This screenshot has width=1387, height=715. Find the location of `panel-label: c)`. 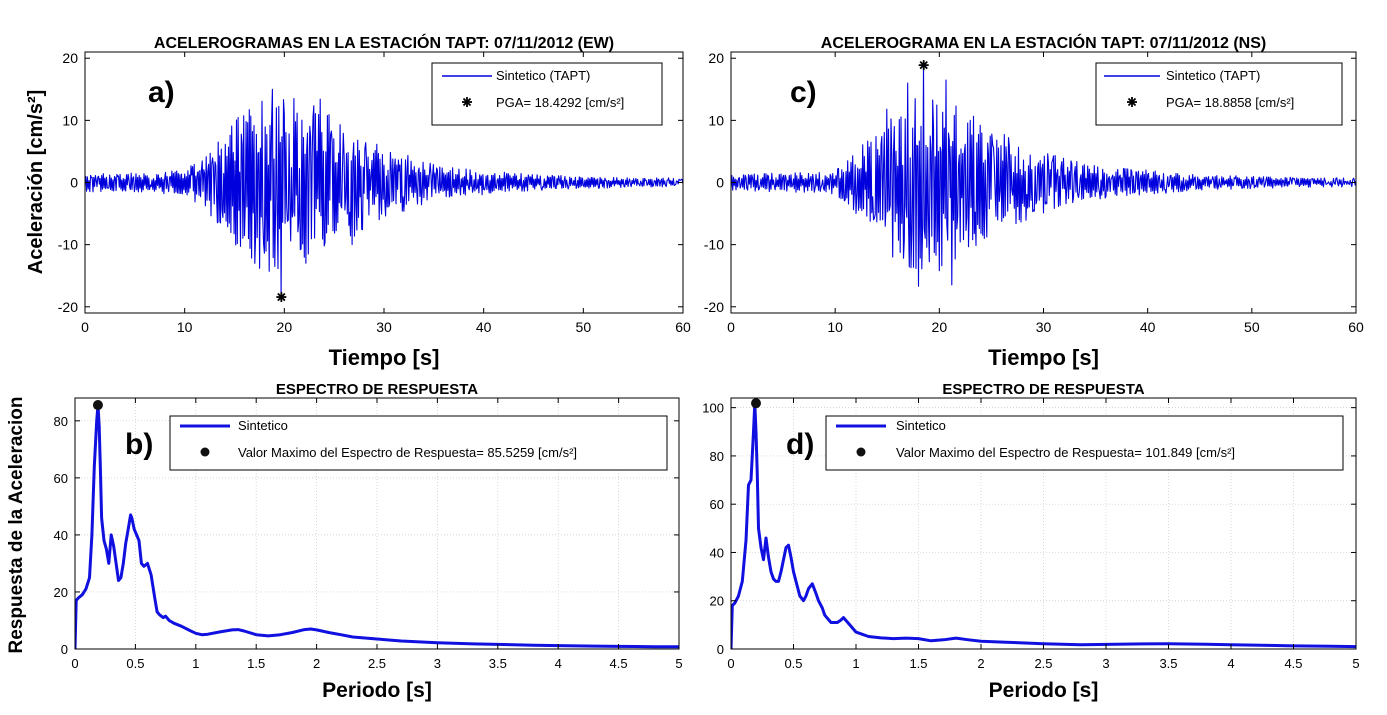

panel-label: c) is located at coordinates (803, 92).